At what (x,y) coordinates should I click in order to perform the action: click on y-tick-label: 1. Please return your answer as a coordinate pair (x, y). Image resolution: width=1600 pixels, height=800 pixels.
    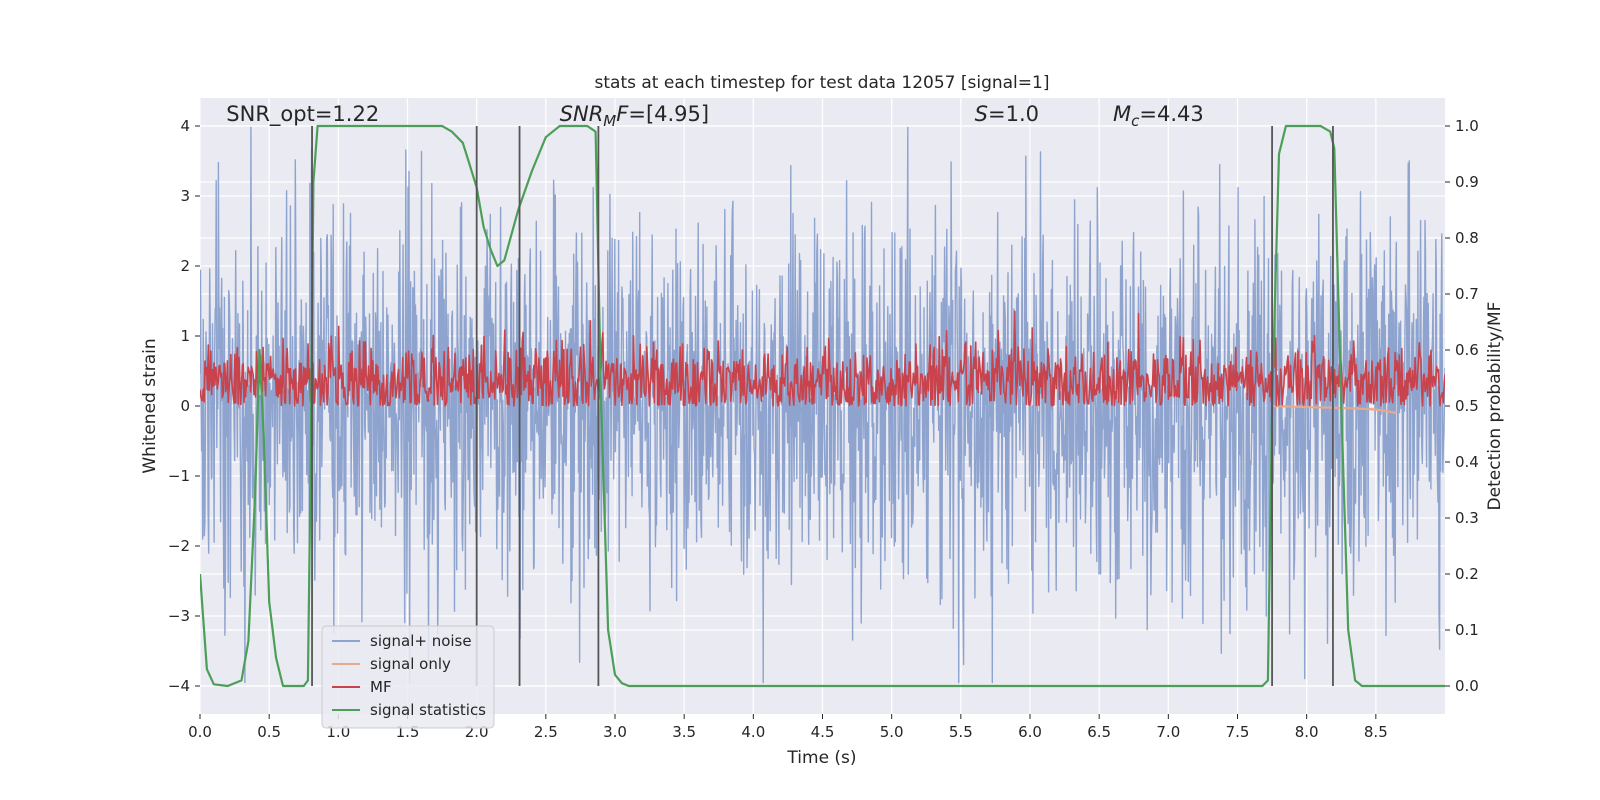
    Looking at the image, I should click on (185, 336).